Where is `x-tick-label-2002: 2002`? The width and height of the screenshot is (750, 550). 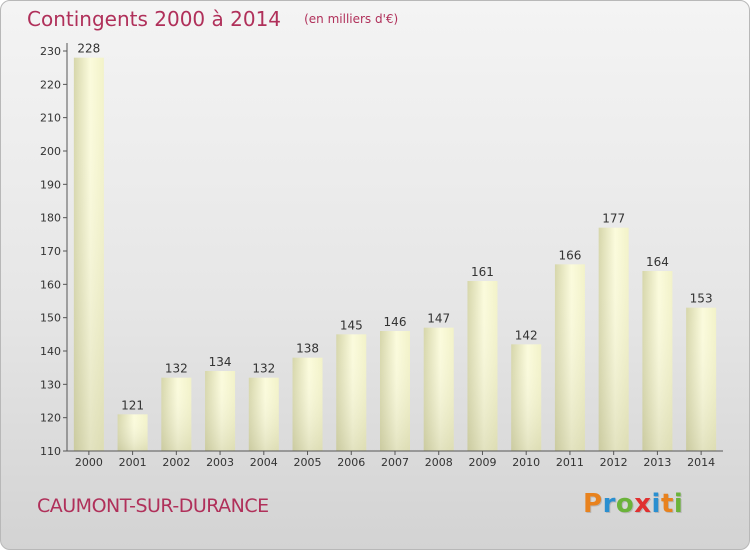
x-tick-label-2002: 2002 is located at coordinates (176, 462).